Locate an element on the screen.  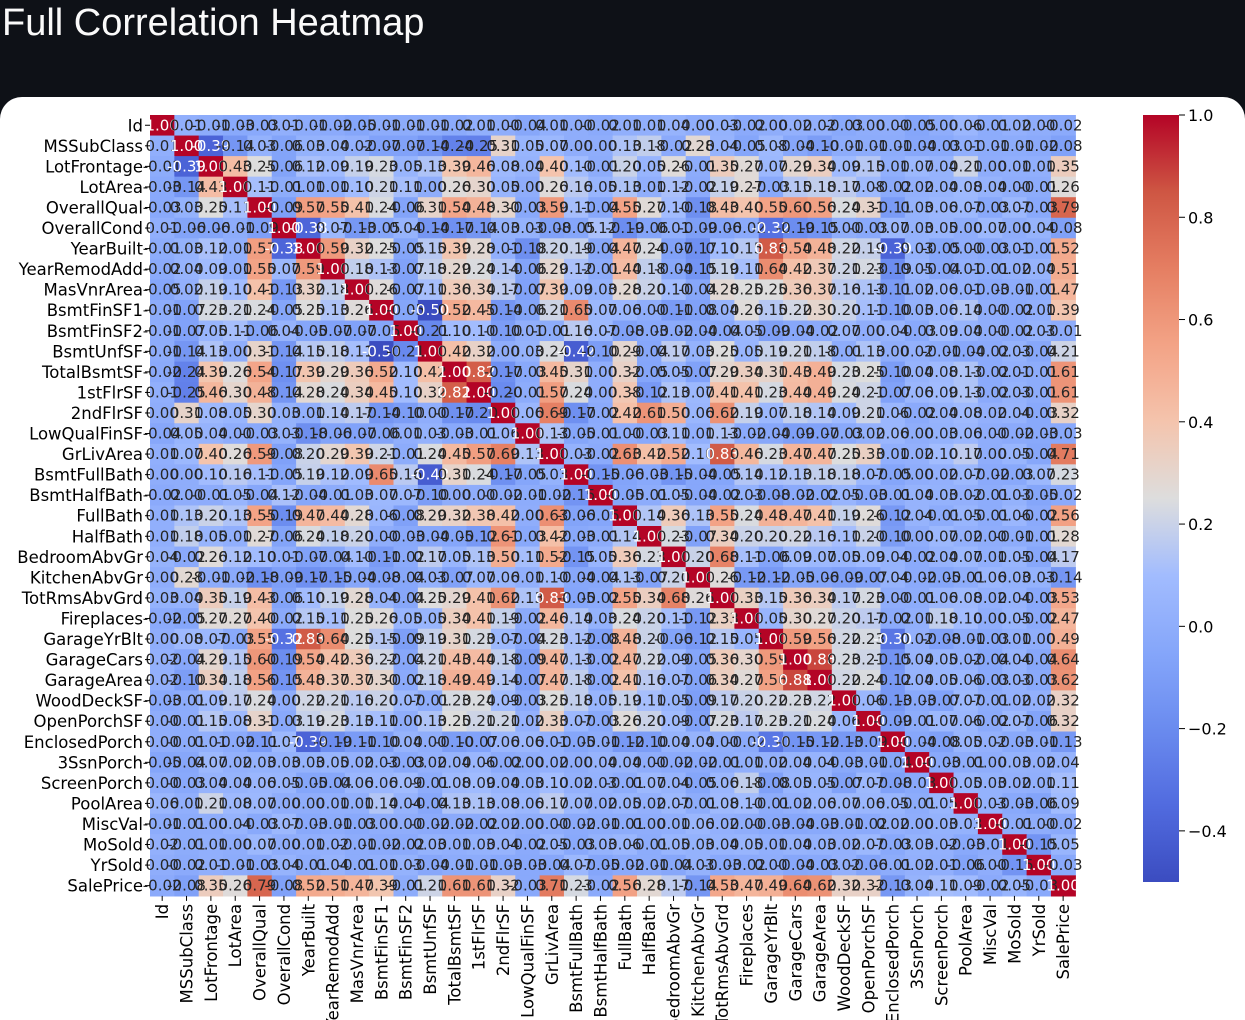
column-label: LotFrontage is located at coordinates (211, 953).